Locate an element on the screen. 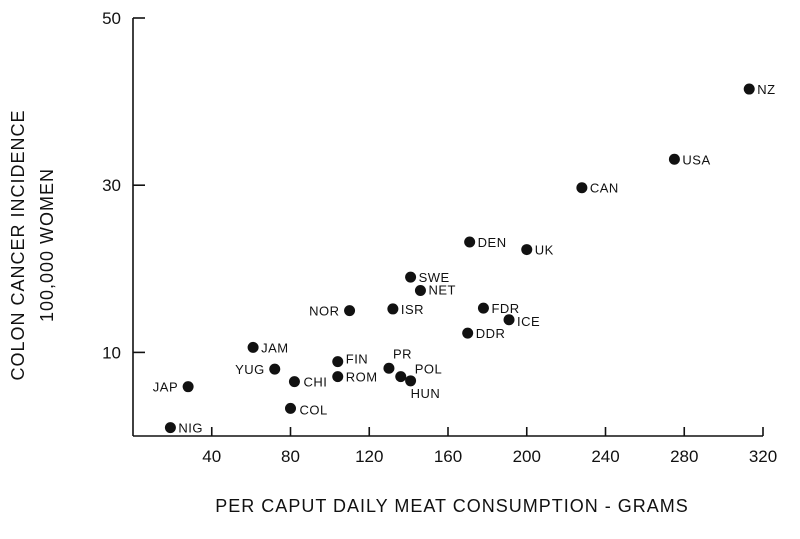  data-point-label: NIG is located at coordinates (190, 428).